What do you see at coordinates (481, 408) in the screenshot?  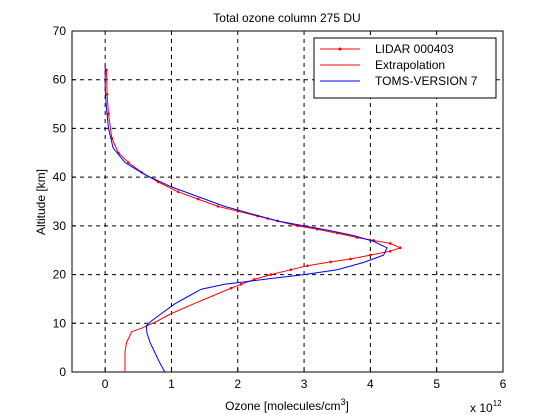 I see `x-exponent-base: x 10` at bounding box center [481, 408].